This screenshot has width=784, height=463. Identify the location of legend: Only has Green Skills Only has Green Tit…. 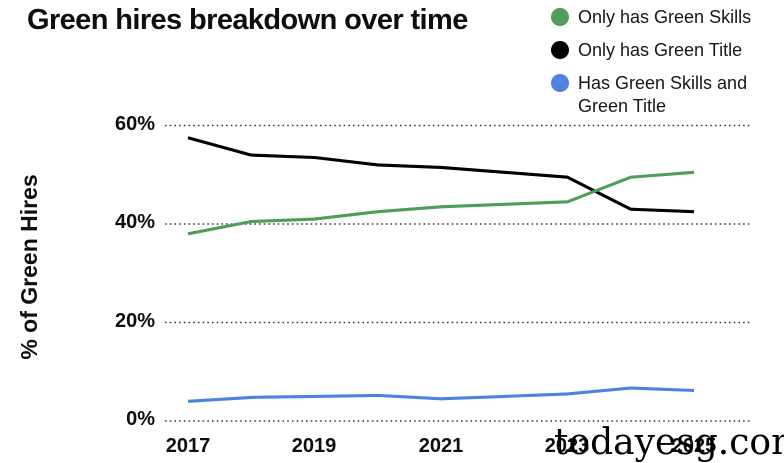
(666, 67).